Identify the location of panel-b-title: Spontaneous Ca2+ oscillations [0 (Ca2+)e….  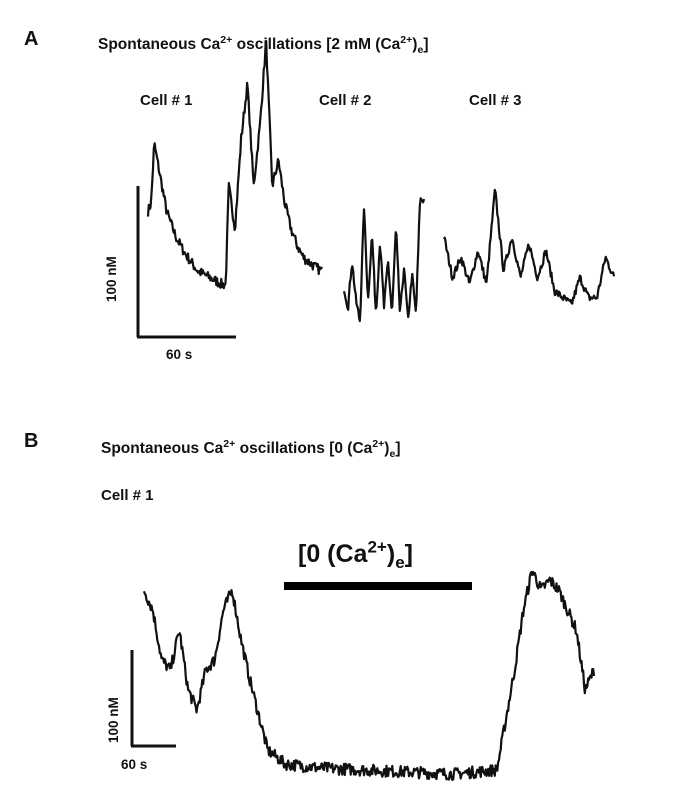
(251, 449).